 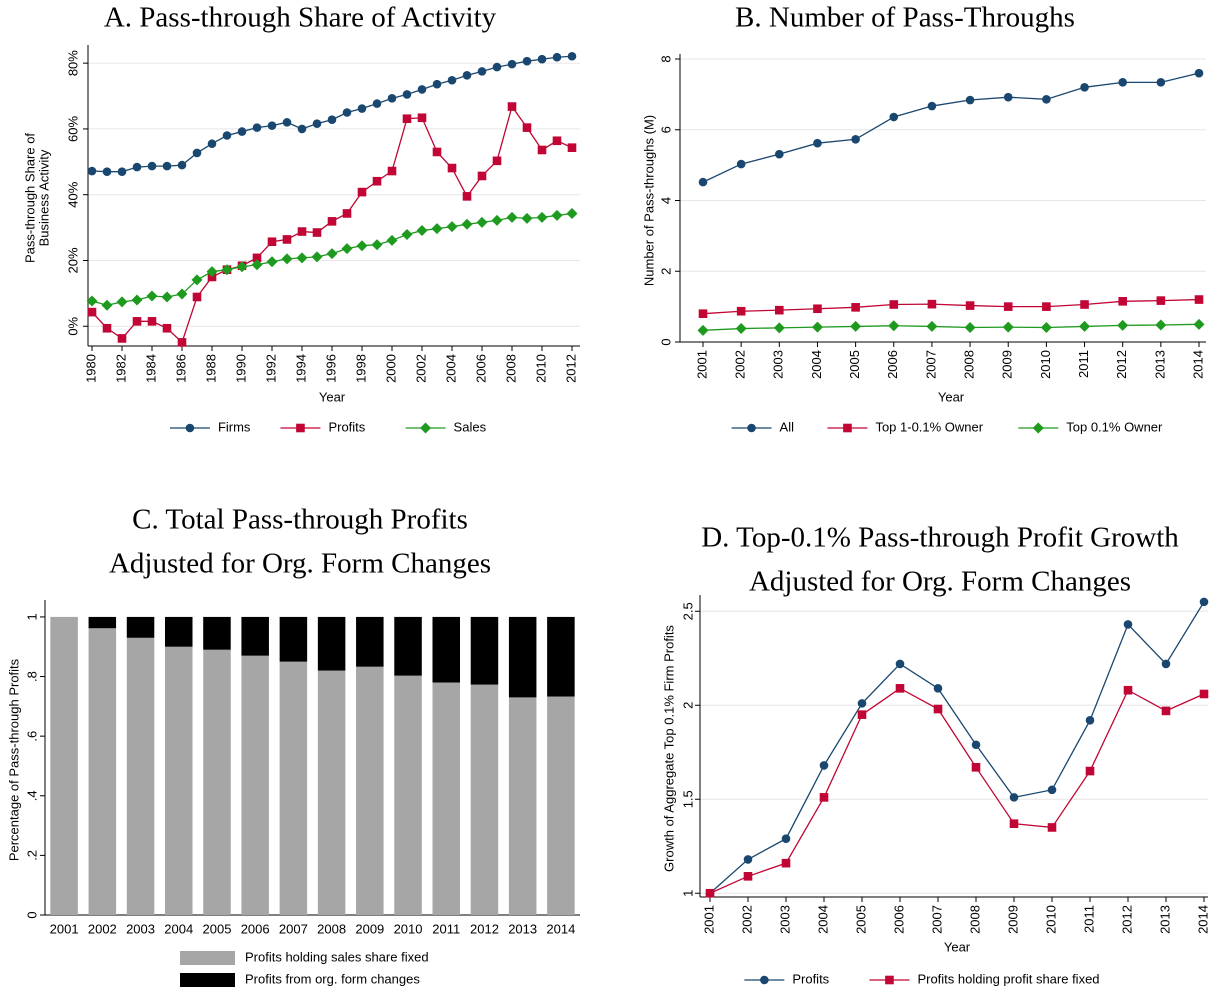 What do you see at coordinates (217, 928) in the screenshot?
I see `x-tick-label: 2005` at bounding box center [217, 928].